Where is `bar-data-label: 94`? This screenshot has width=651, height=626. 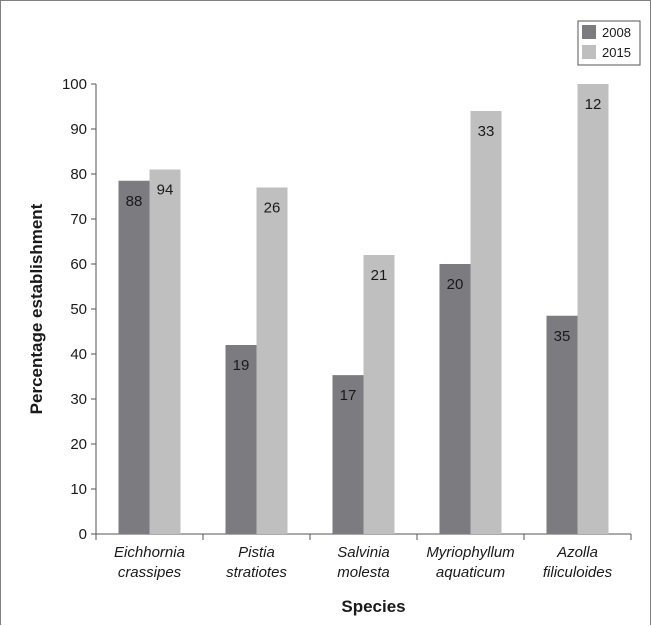
bar-data-label: 94 is located at coordinates (165, 190).